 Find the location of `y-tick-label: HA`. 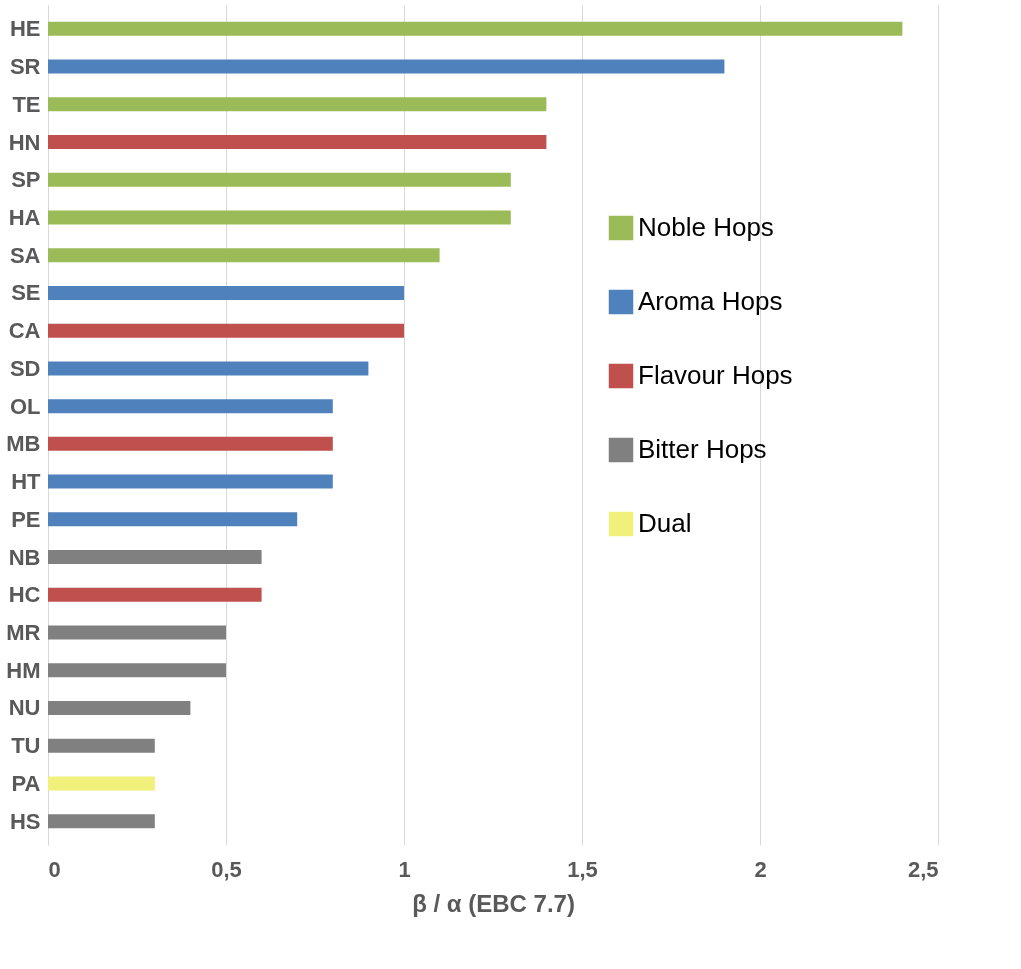

y-tick-label: HA is located at coordinates (24, 217).